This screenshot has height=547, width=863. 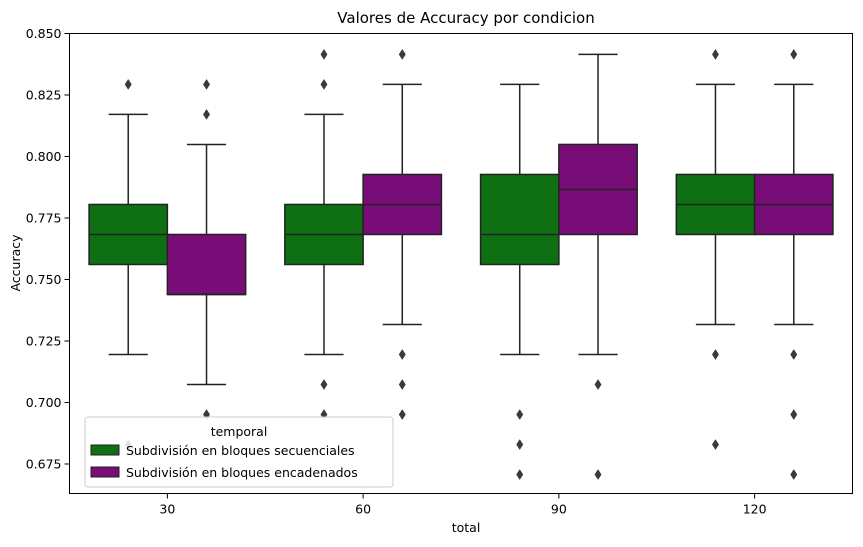 What do you see at coordinates (242, 472) in the screenshot?
I see `legend-label-encadenados: Subdivisión en bloques encadenados` at bounding box center [242, 472].